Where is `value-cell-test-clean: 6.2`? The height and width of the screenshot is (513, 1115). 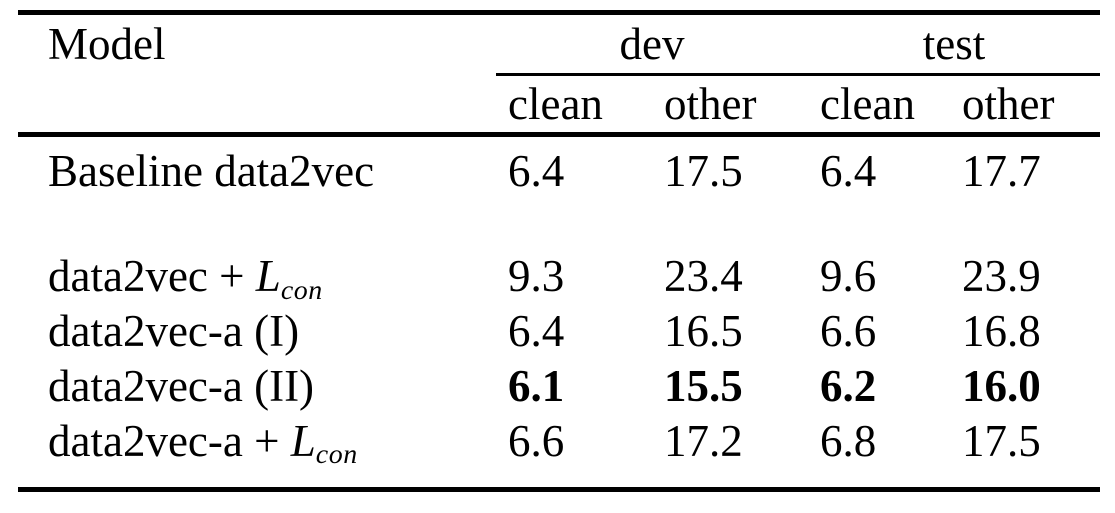 value-cell-test-clean: 6.2 is located at coordinates (848, 386).